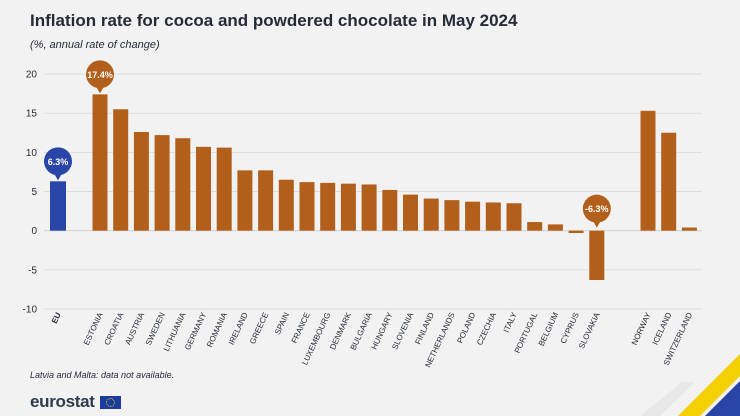  What do you see at coordinates (576, 232) in the screenshot?
I see `bar-cyprus` at bounding box center [576, 232].